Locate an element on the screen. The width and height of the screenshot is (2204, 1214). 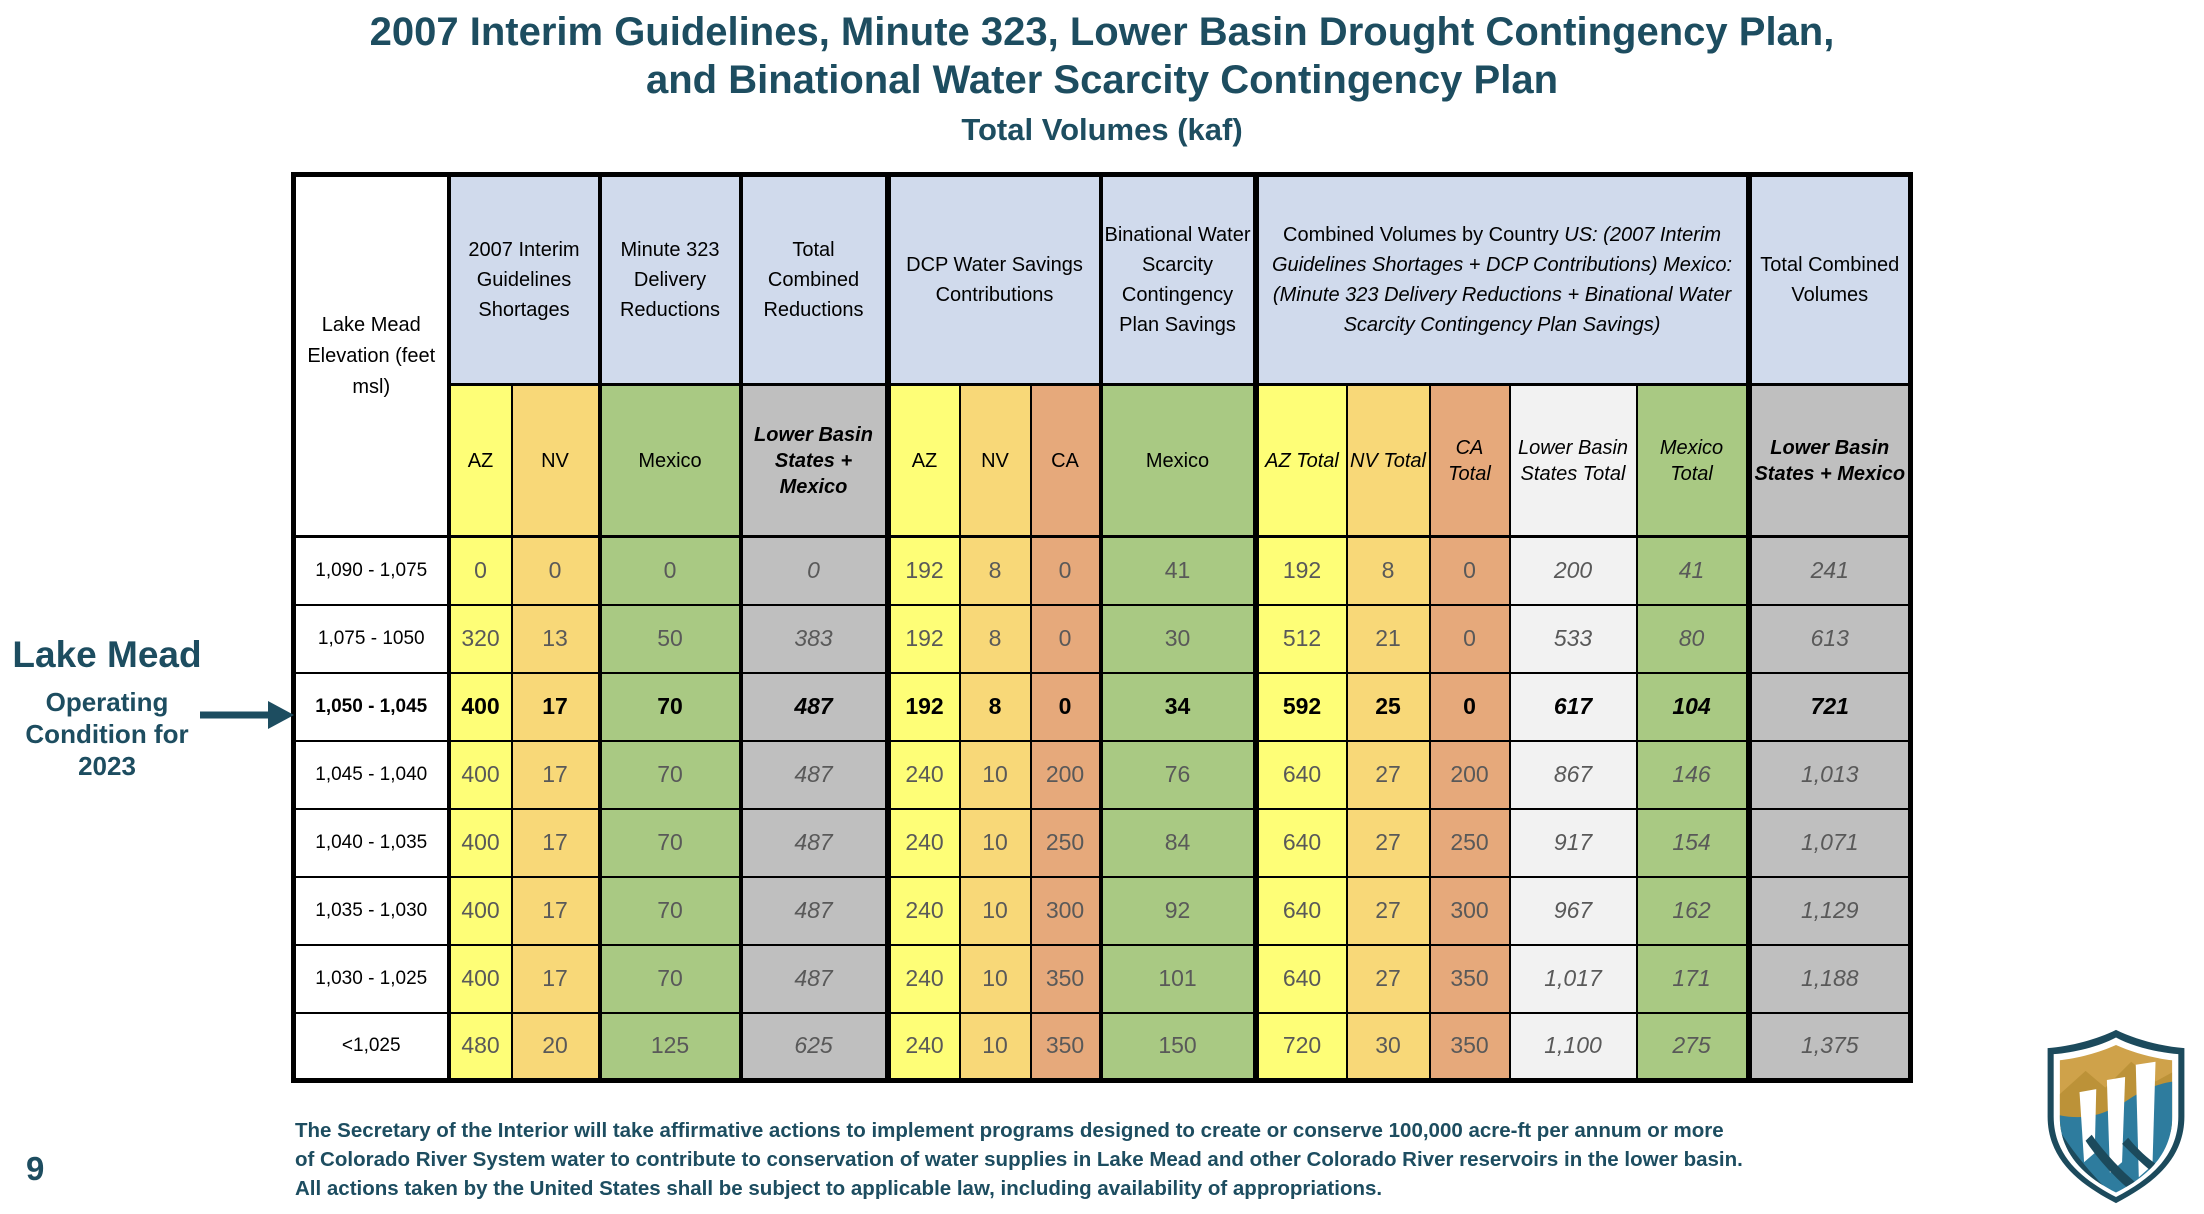
right-arrow-icon is located at coordinates (247, 715).